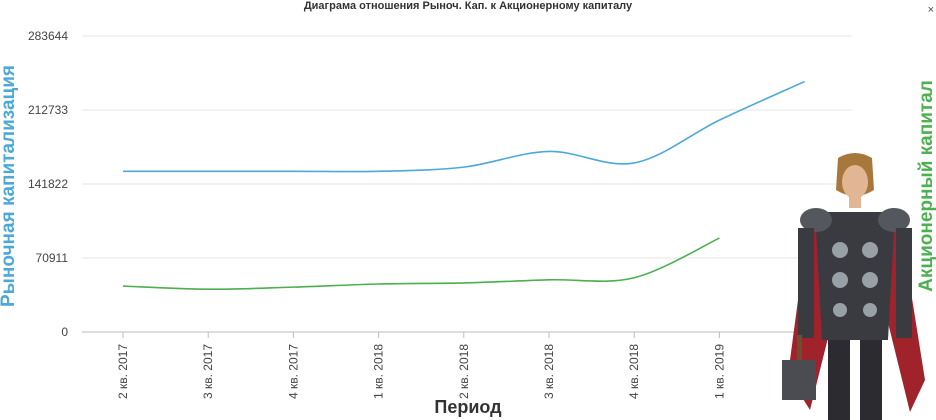  What do you see at coordinates (468, 407) in the screenshot?
I see `x-axis-label: Период` at bounding box center [468, 407].